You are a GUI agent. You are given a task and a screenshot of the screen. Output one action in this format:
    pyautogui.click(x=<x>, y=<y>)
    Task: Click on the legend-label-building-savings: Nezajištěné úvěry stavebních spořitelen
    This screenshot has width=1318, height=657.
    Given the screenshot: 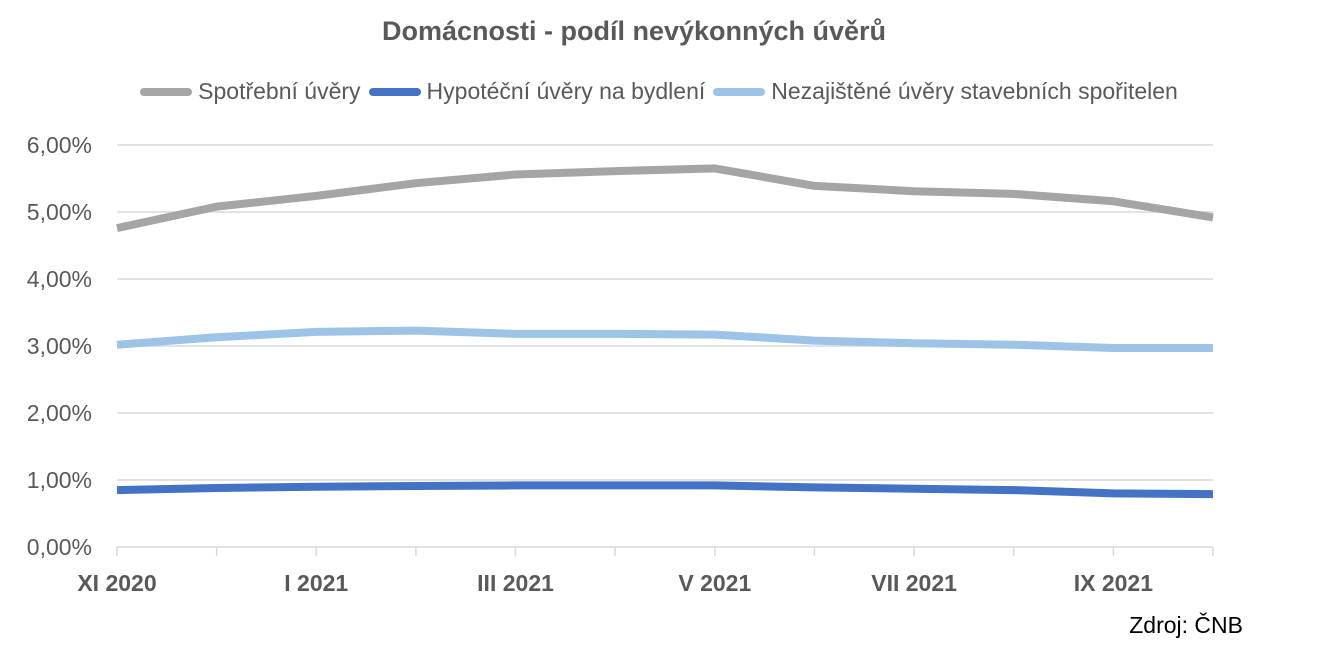 What is the action you would take?
    pyautogui.click(x=974, y=91)
    